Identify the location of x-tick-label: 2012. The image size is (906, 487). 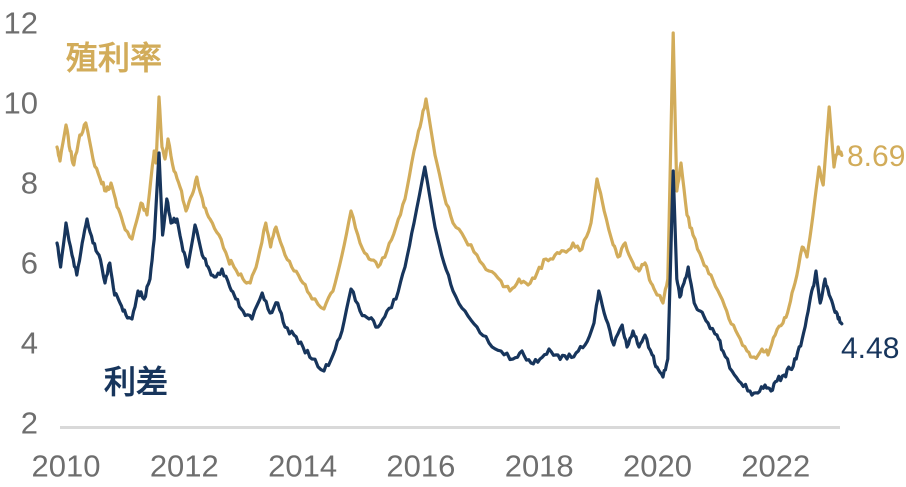
(184, 466).